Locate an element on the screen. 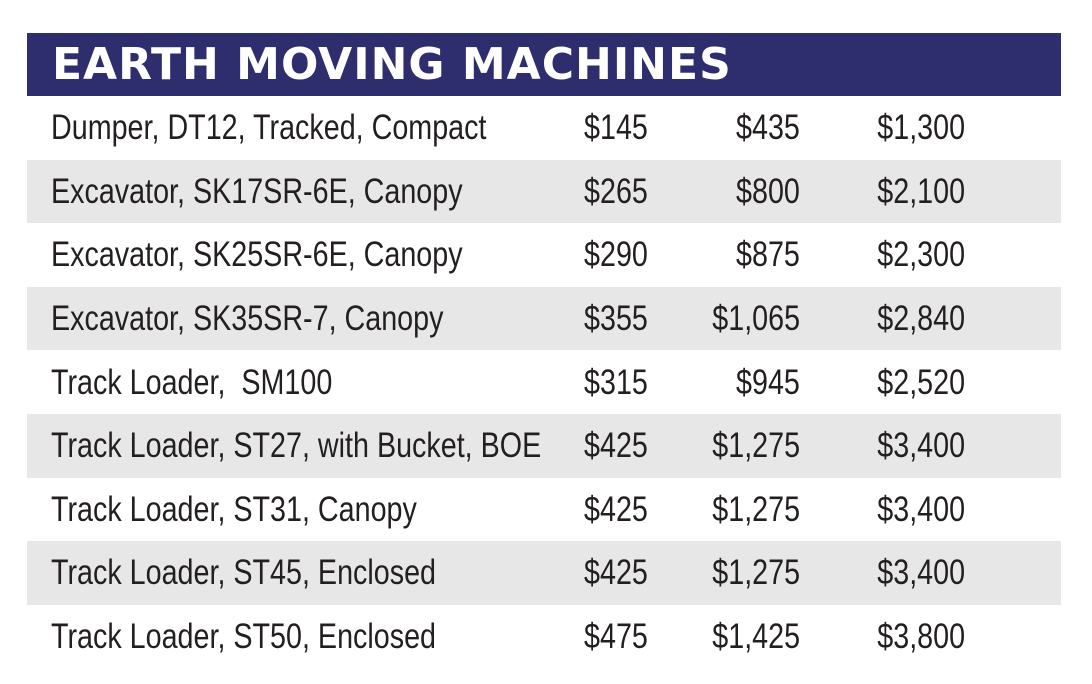 Image resolution: width=1092 pixels, height=684 pixels. price-month: $1,300 is located at coordinates (921, 128).